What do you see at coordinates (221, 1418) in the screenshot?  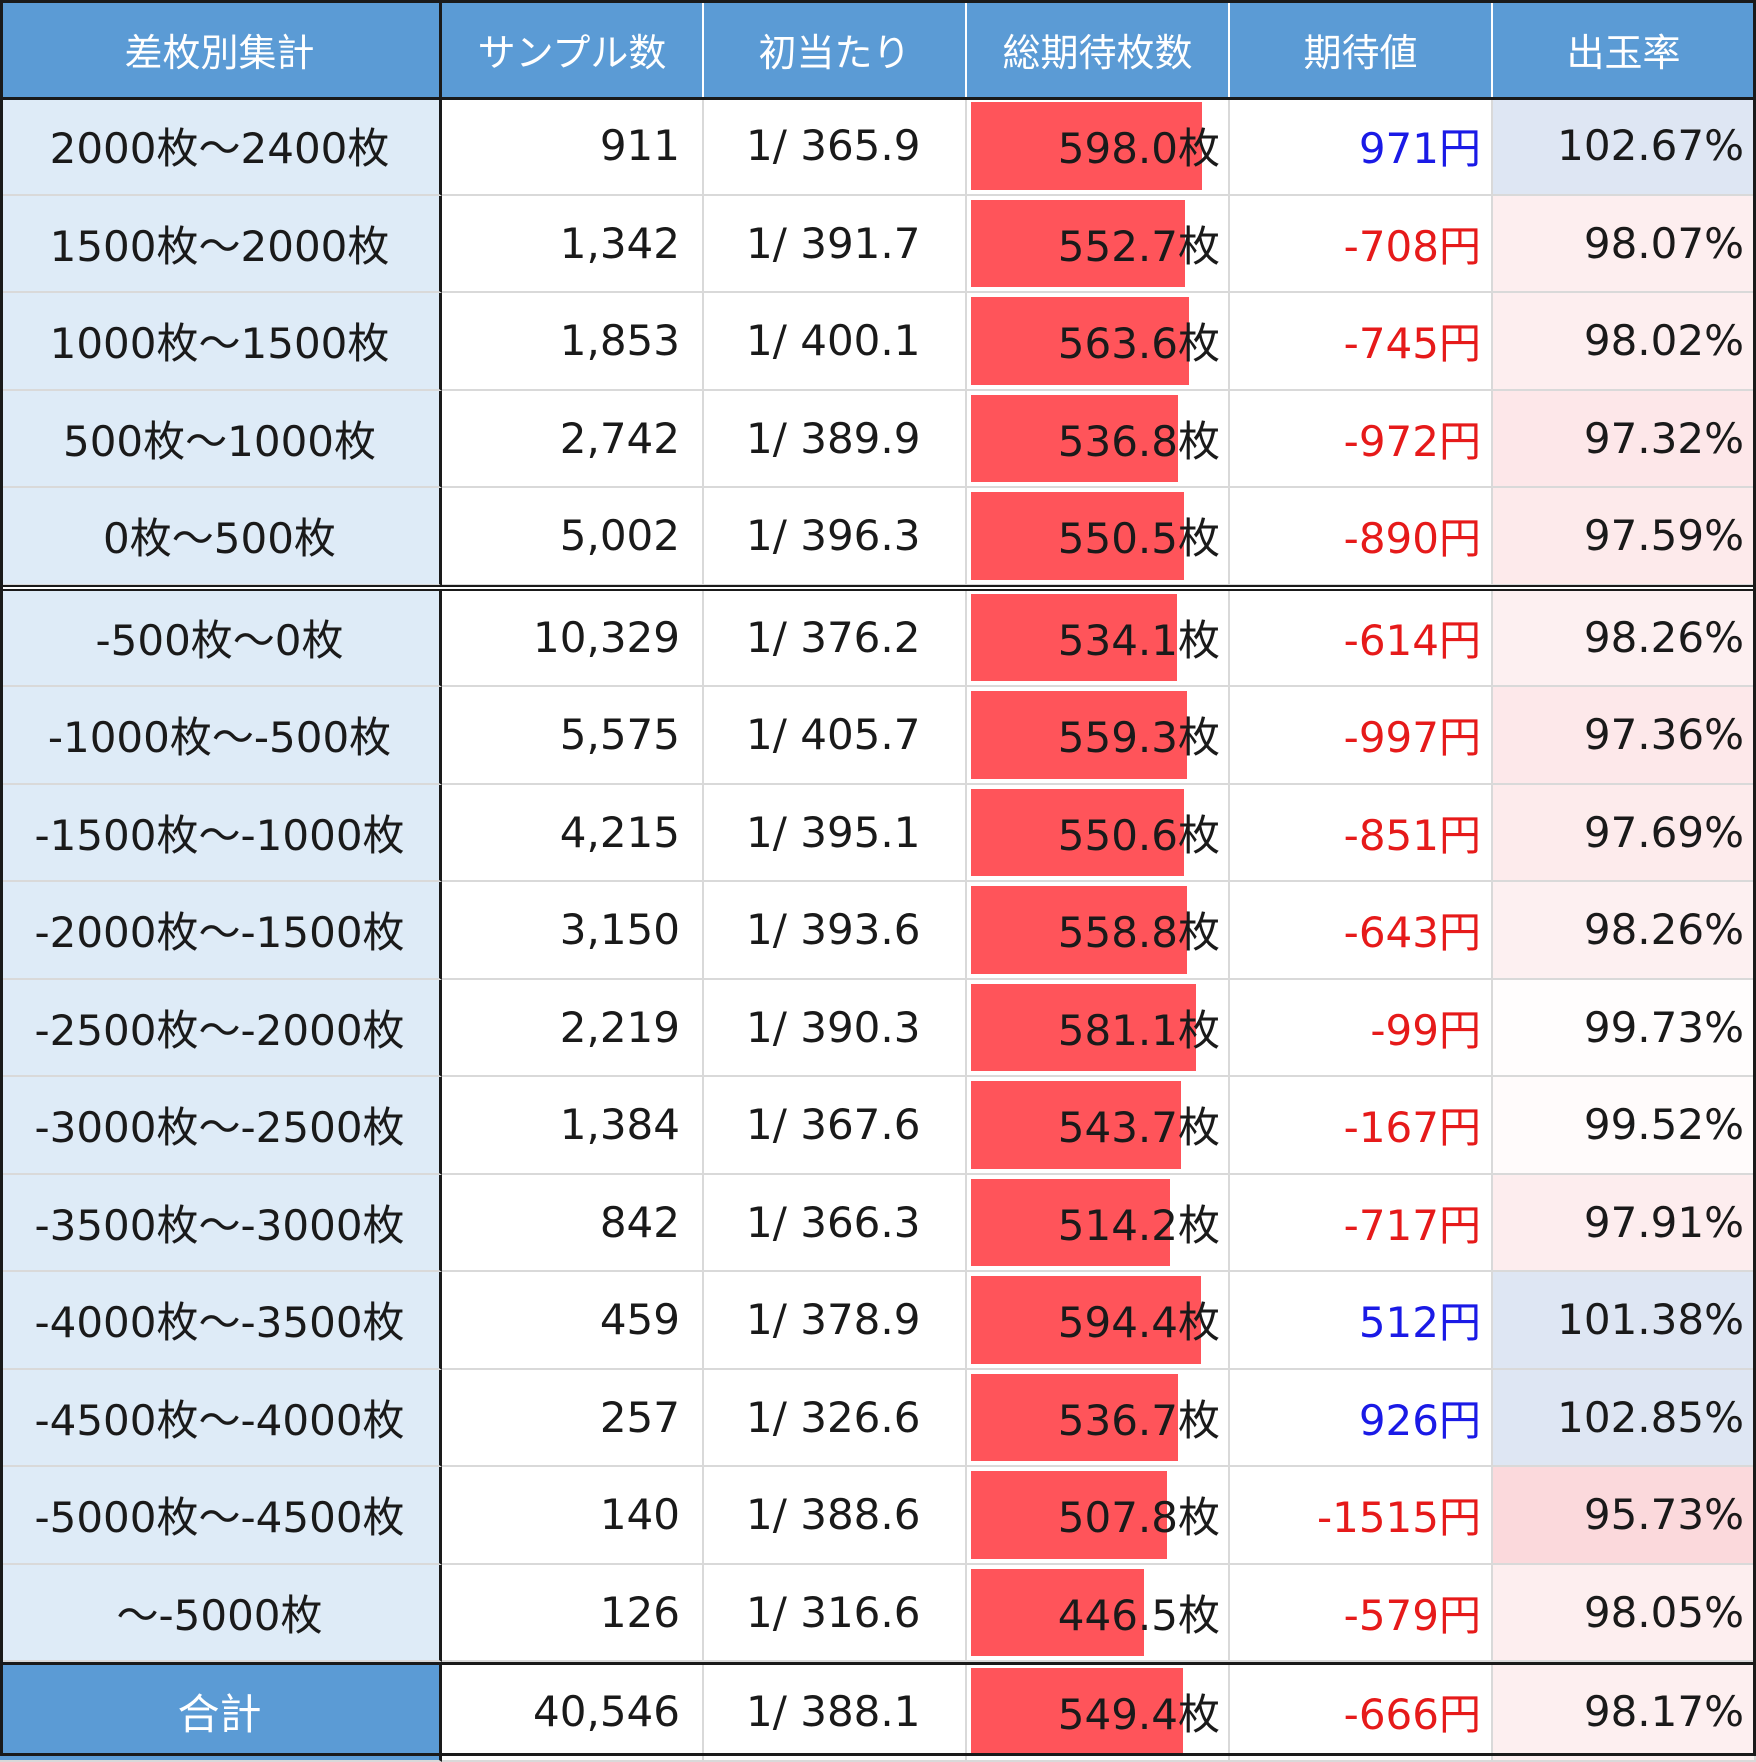 I see `row-label: -4500枚〜-4000枚` at bounding box center [221, 1418].